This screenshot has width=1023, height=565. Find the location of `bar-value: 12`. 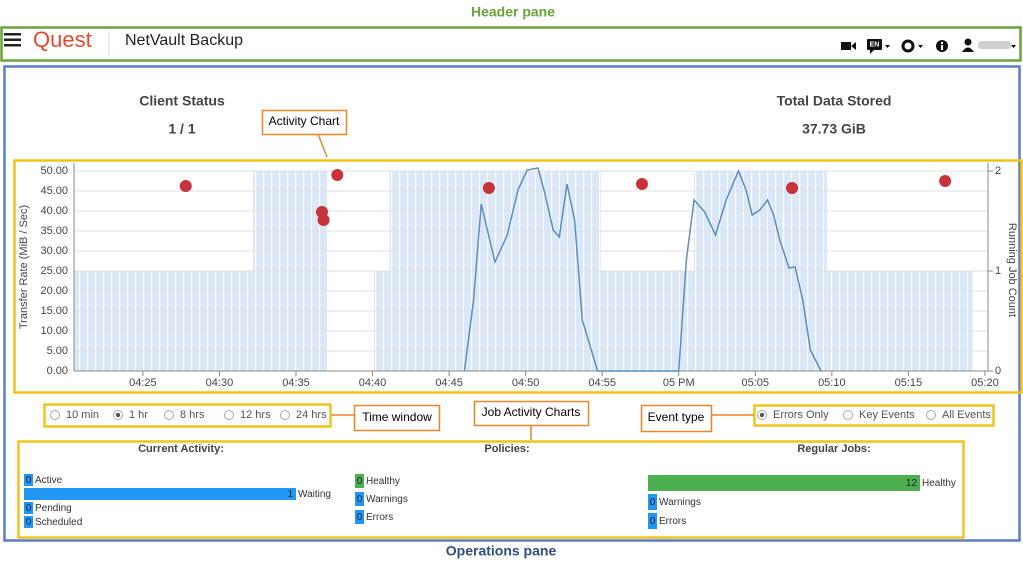

bar-value: 12 is located at coordinates (912, 483).